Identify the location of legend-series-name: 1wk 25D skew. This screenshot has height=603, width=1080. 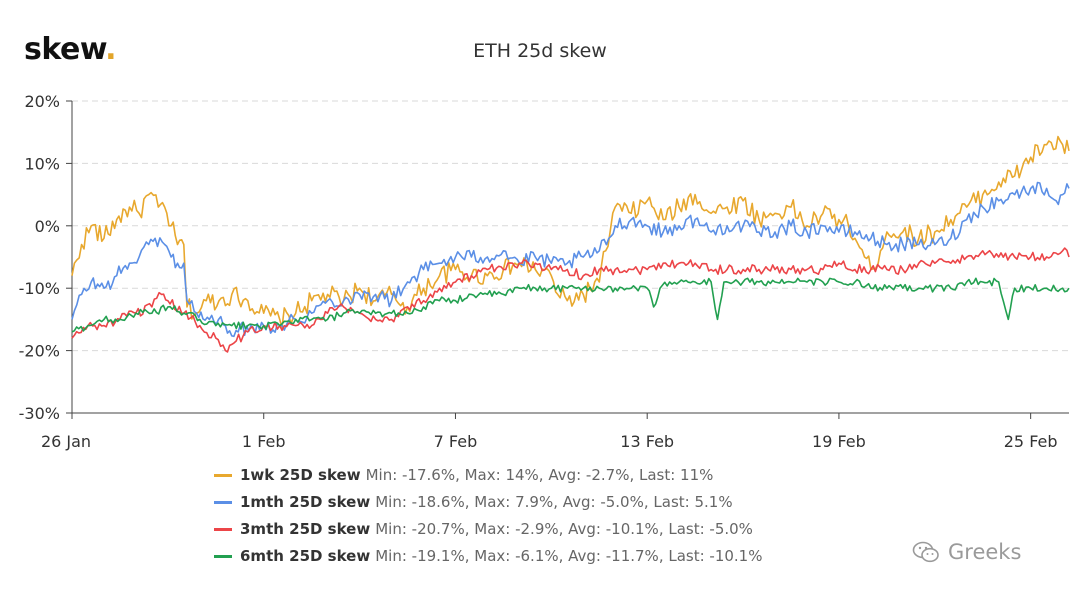
(300, 475).